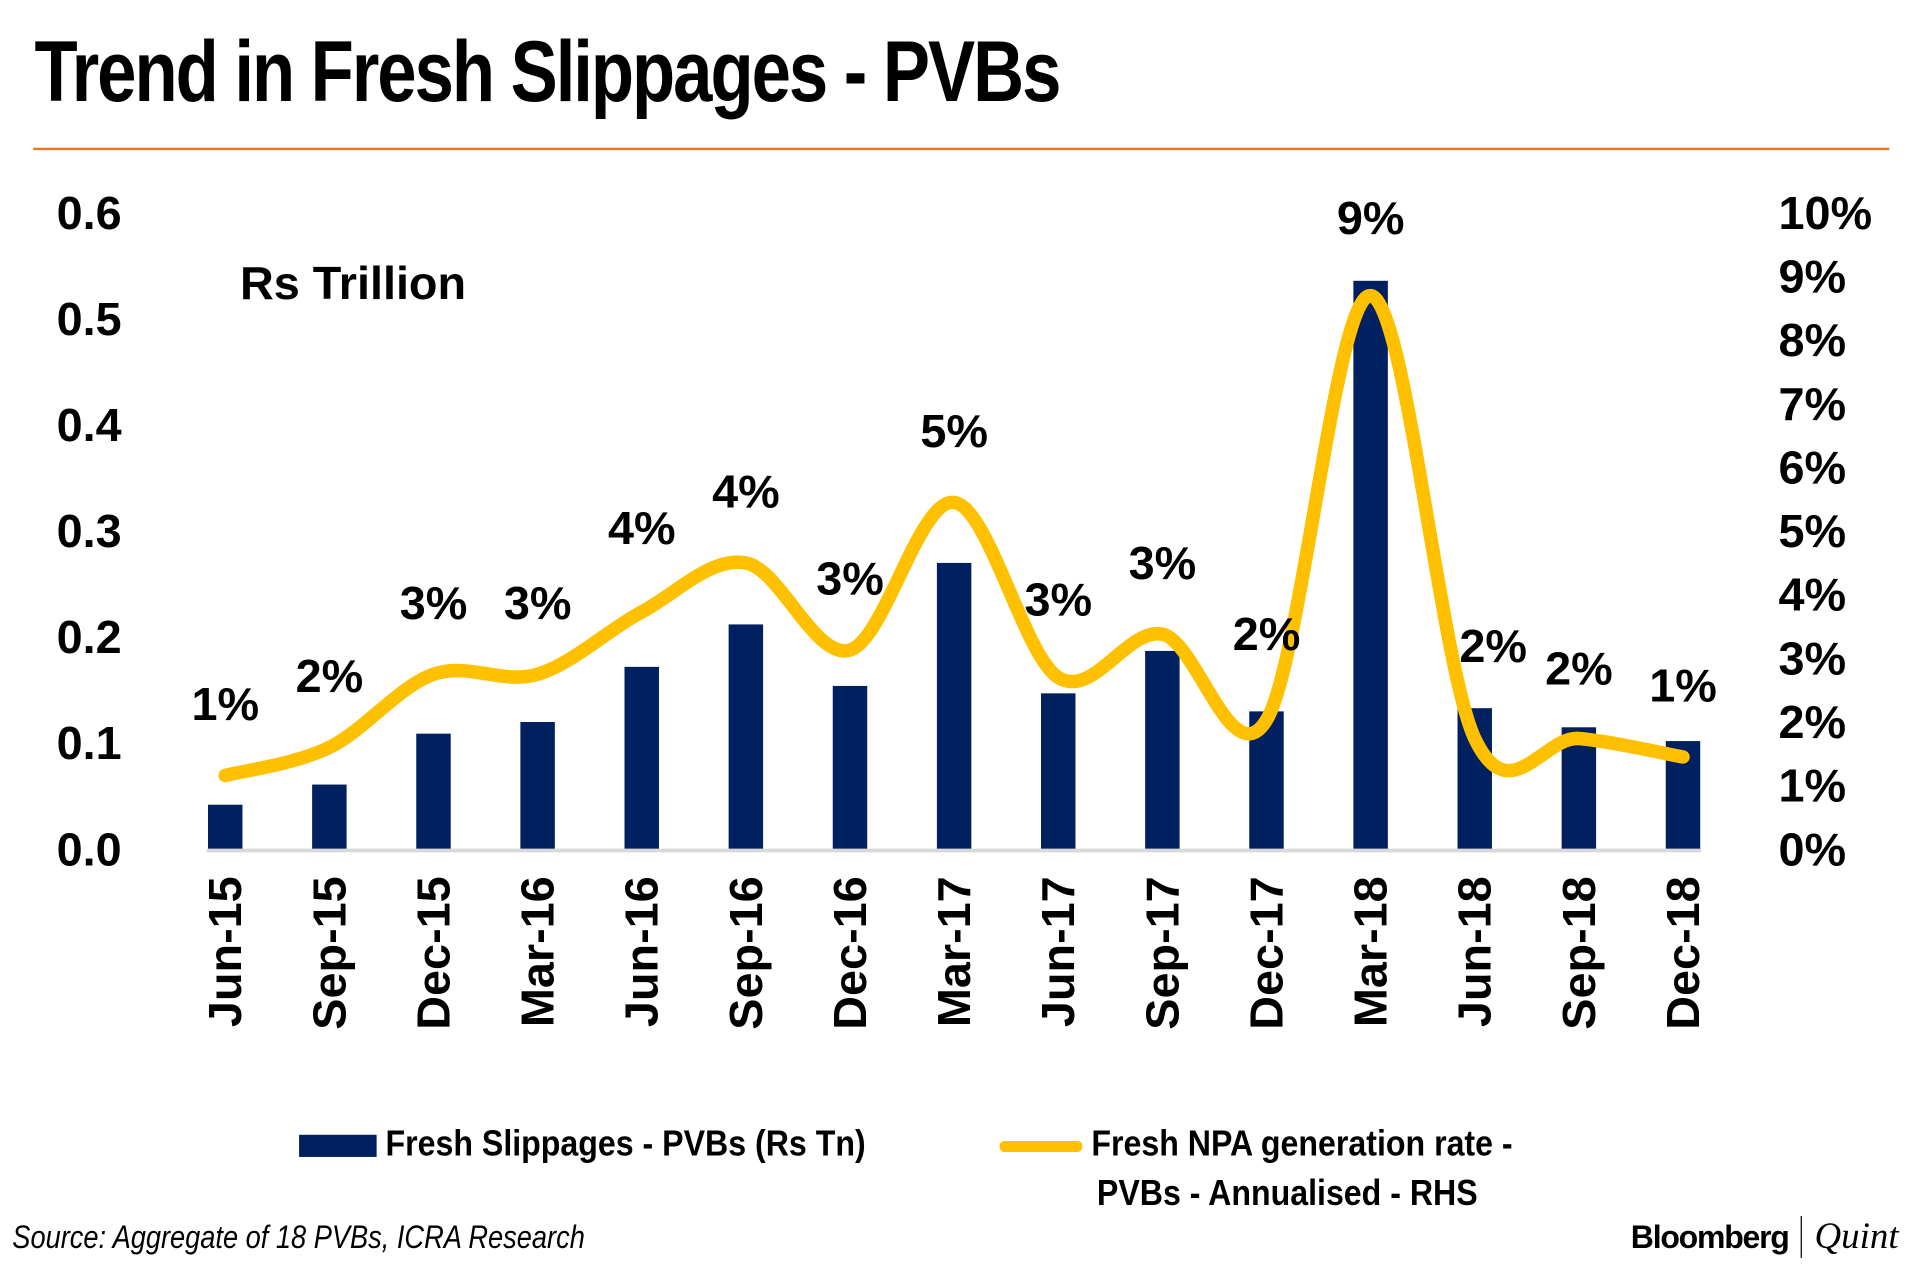  What do you see at coordinates (89, 743) in the screenshot?
I see `left-axis-tick-label: 0.1` at bounding box center [89, 743].